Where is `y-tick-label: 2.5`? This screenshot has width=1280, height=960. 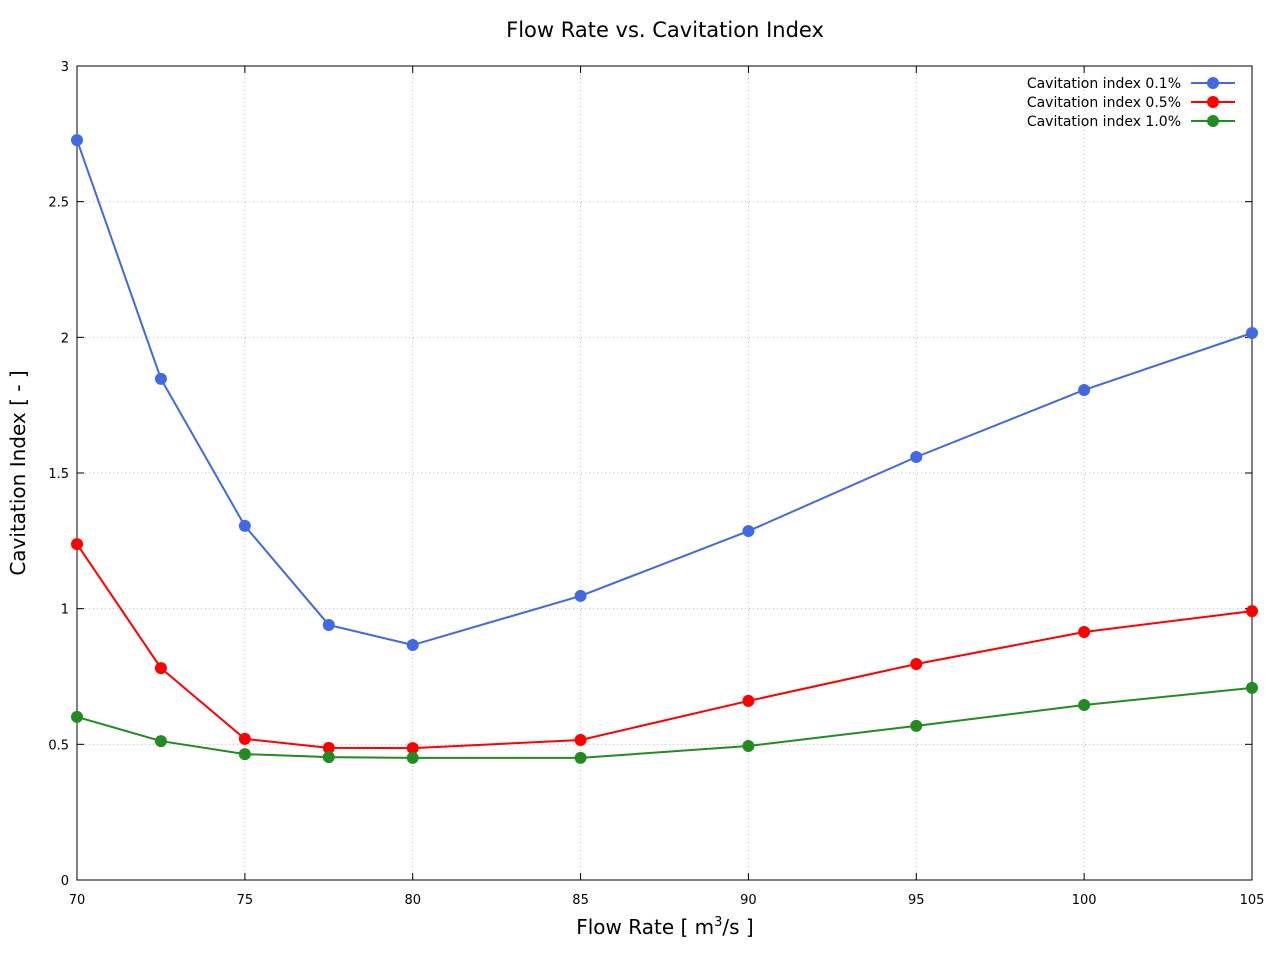
y-tick-label: 2.5 is located at coordinates (58, 203).